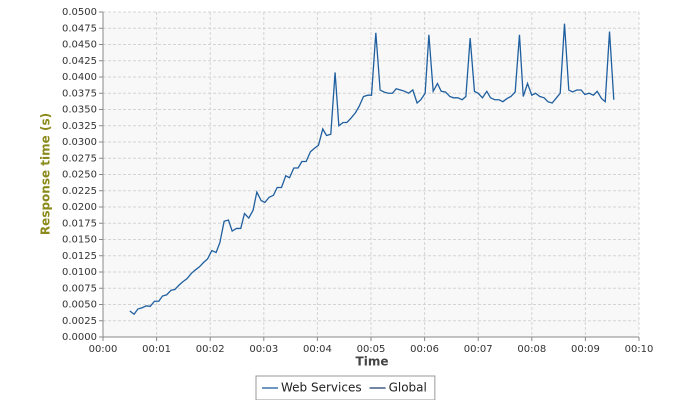 The width and height of the screenshot is (690, 400). What do you see at coordinates (79, 272) in the screenshot?
I see `y-tick-label: 0.0100` at bounding box center [79, 272].